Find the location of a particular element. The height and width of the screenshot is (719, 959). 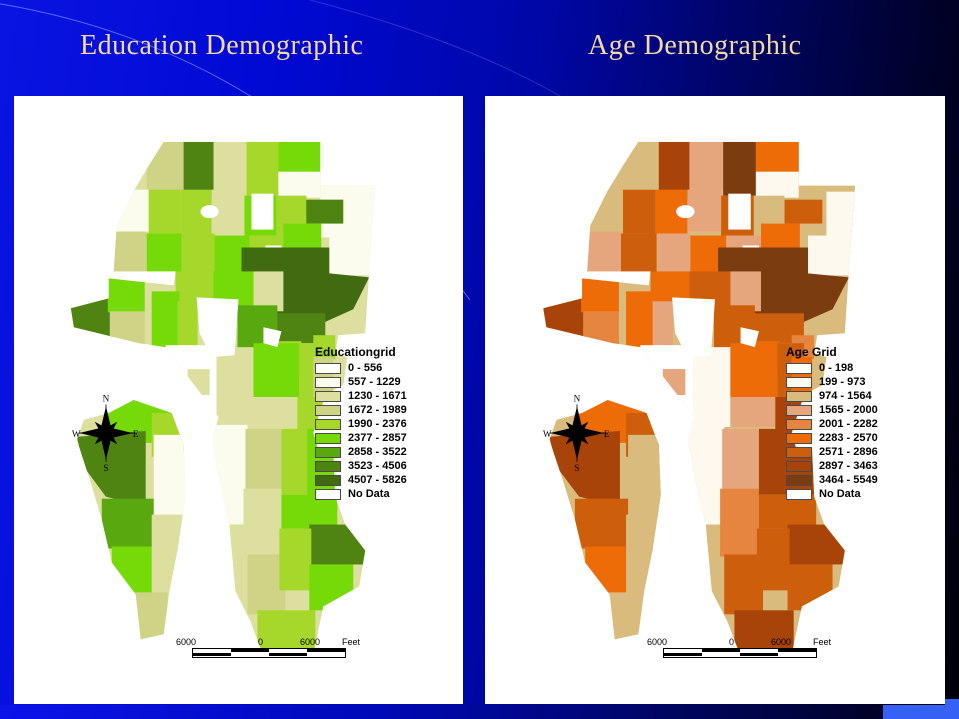

legend-row: 1672 - 1989 is located at coordinates (389, 410).